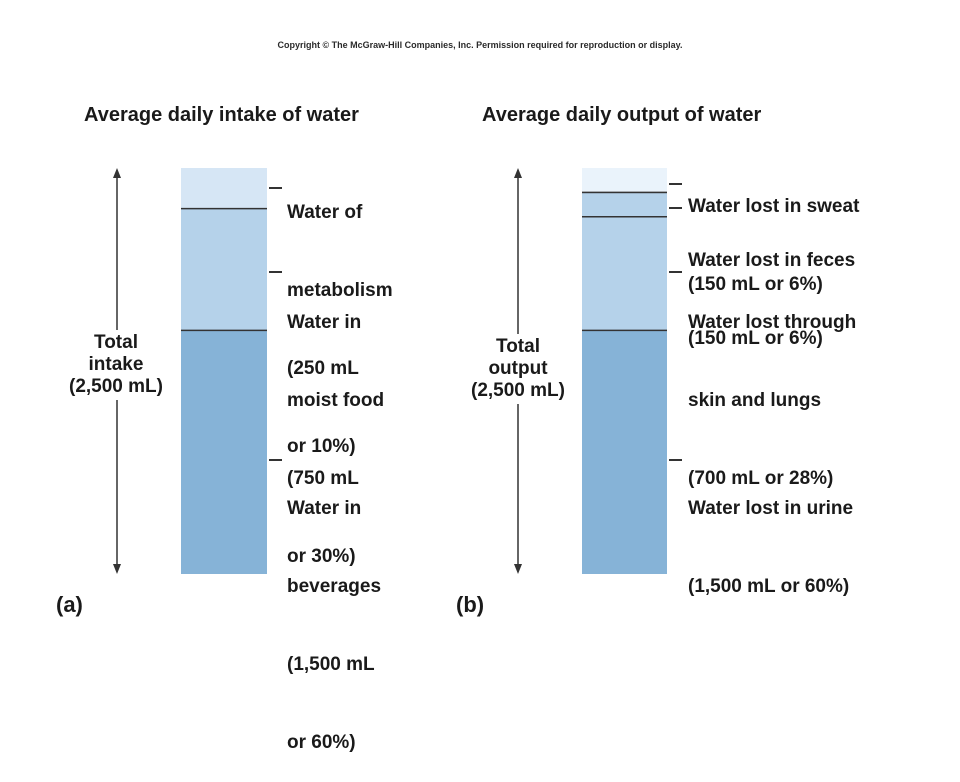 This screenshot has height=782, width=960. Describe the element at coordinates (340, 290) in the screenshot. I see `label-line: metabolism` at that location.